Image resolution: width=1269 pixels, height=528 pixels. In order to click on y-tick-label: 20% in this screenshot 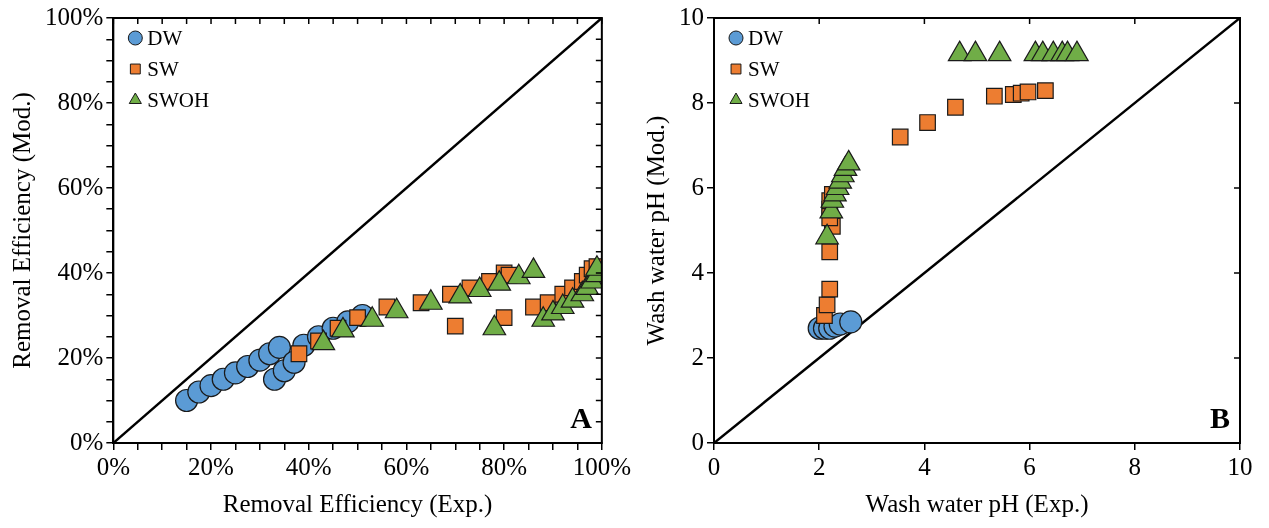, I will do `click(80, 356)`.